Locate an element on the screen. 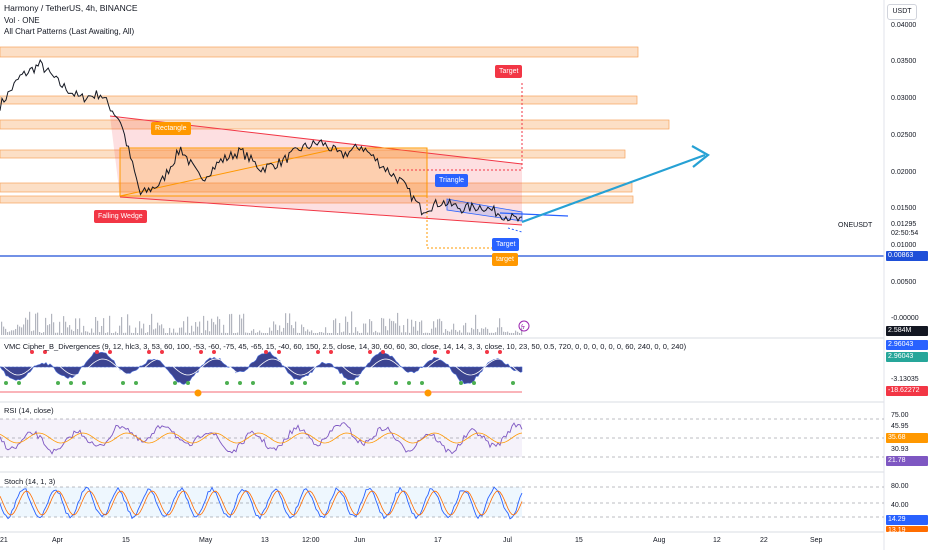 The width and height of the screenshot is (932, 550). zone is located at coordinates (316, 187).